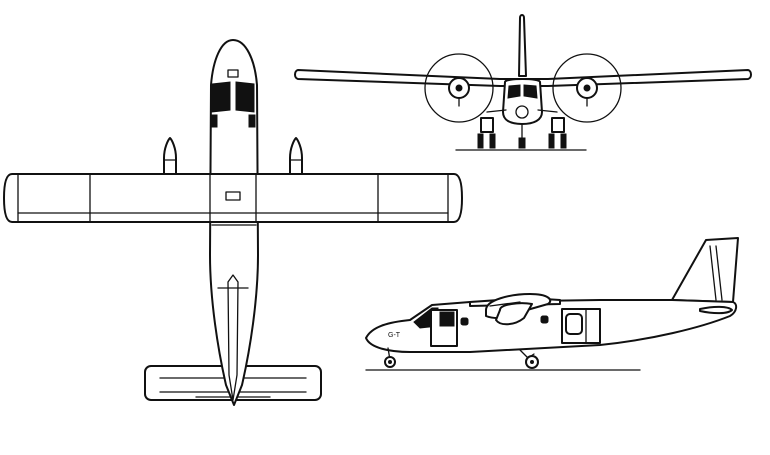 The width and height of the screenshot is (770, 455). I want to click on nose-registration-text: G-T, so click(394, 335).